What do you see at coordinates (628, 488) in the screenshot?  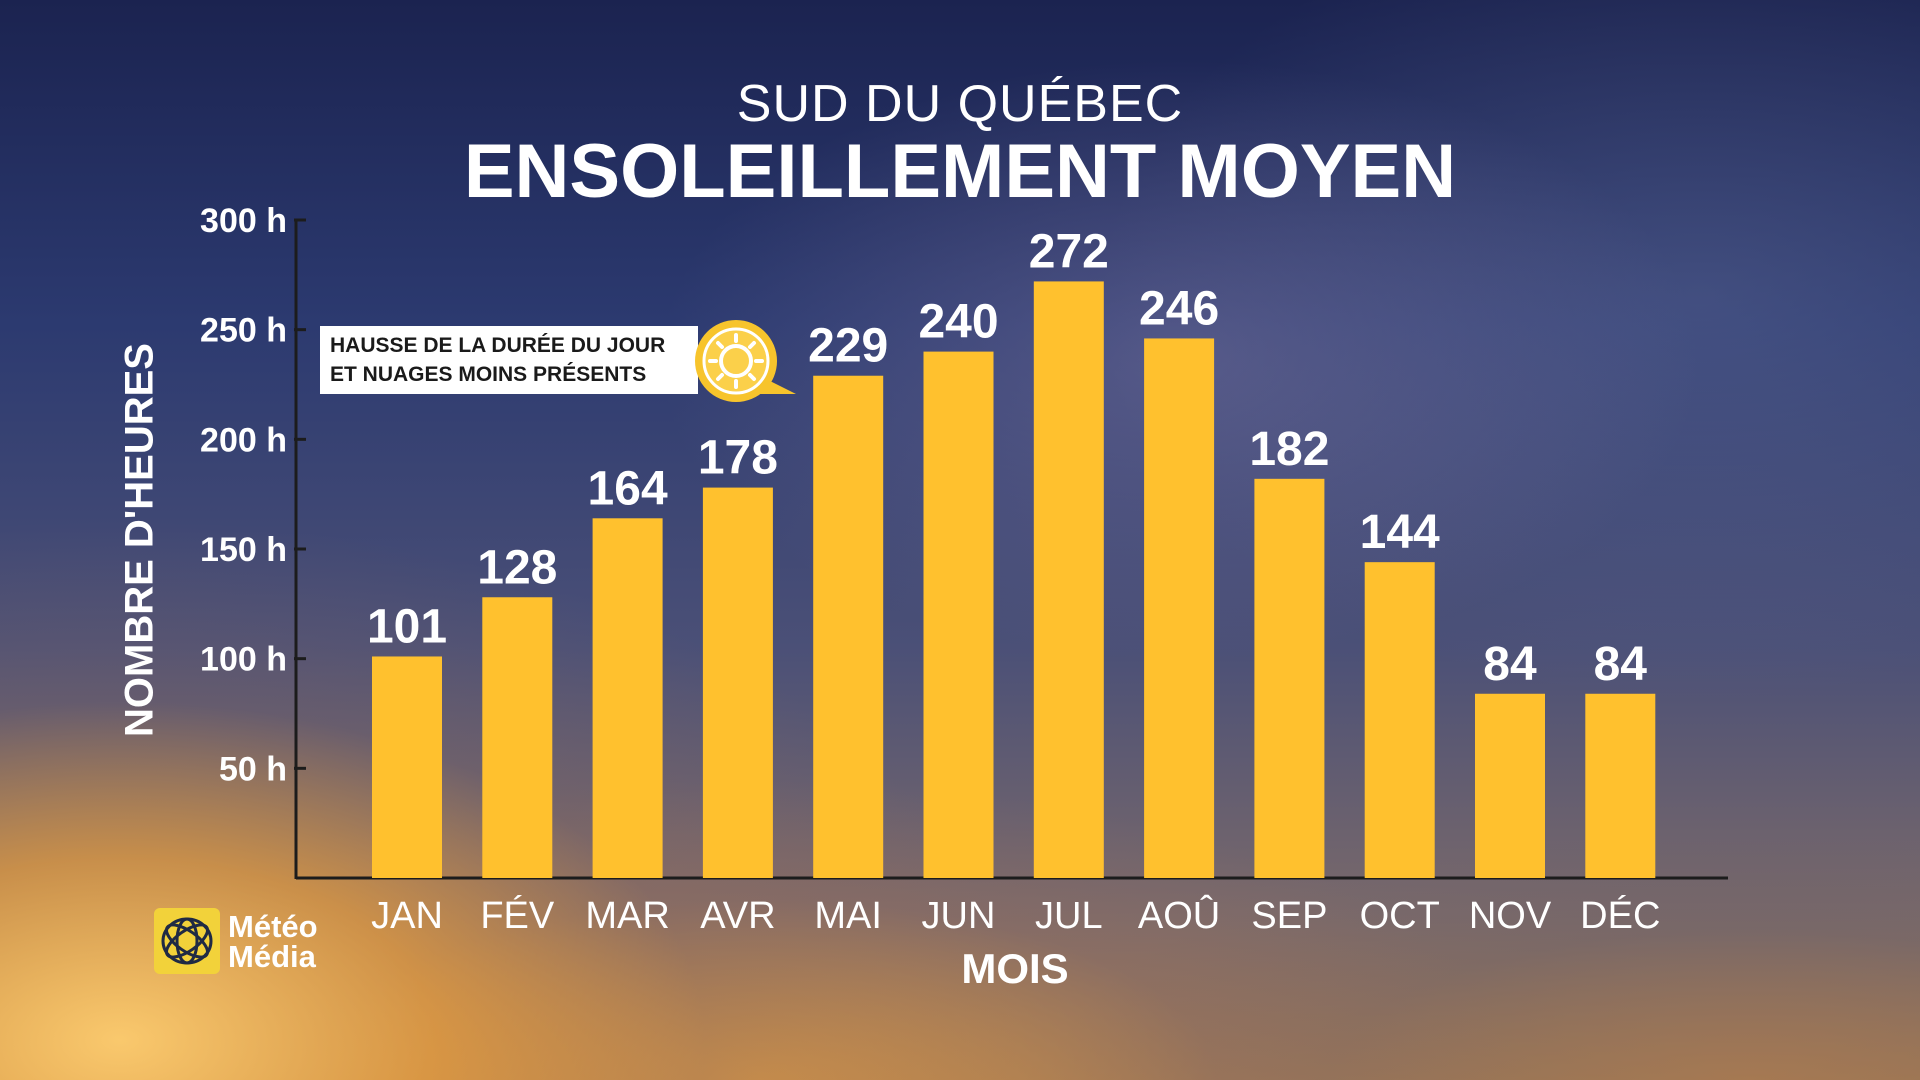 I see `bar-value-label: 164` at bounding box center [628, 488].